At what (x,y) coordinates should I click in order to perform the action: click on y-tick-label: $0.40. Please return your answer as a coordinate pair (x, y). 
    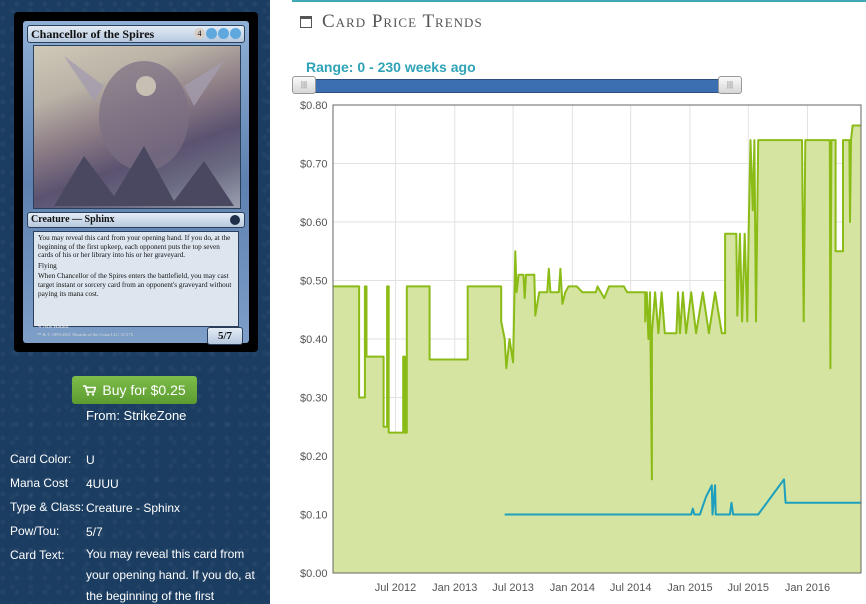
    Looking at the image, I should click on (314, 340).